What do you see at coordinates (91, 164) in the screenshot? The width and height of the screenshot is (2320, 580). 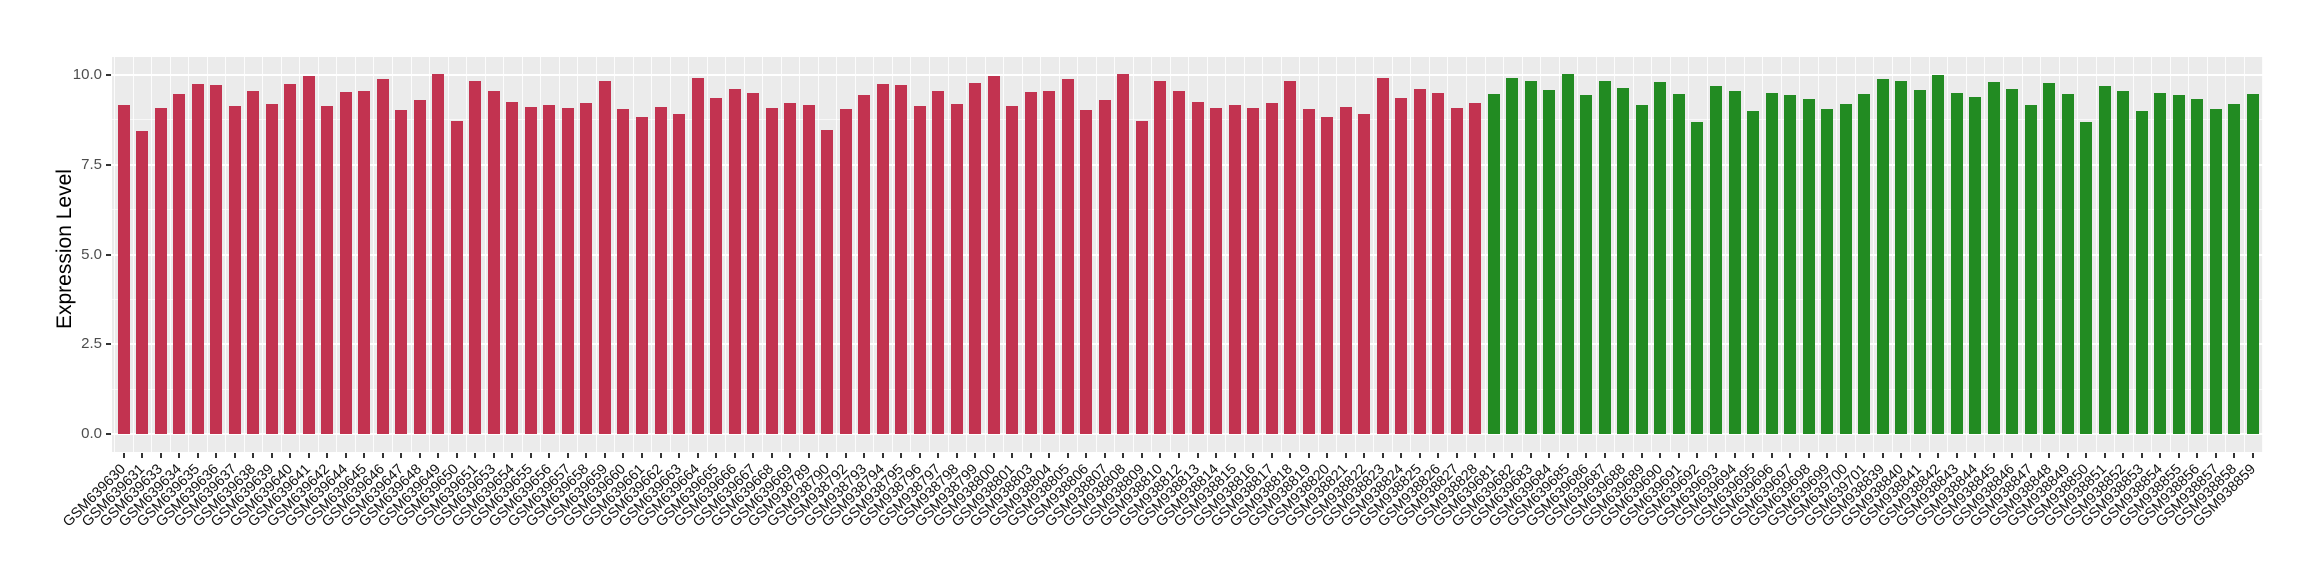 I see `y-tick-label: 7.5` at bounding box center [91, 164].